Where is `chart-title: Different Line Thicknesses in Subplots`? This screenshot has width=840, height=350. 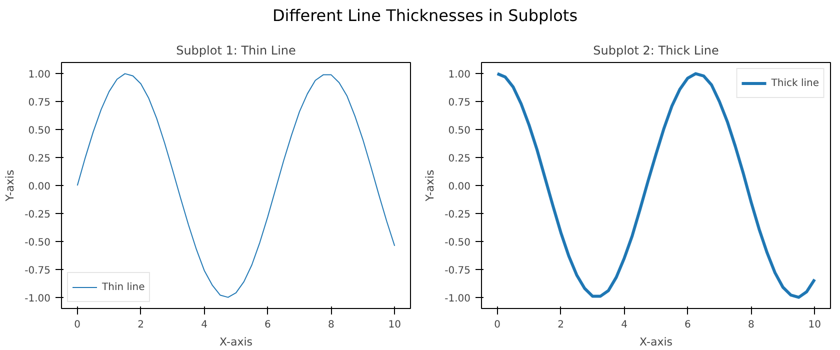 chart-title: Different Line Thicknesses in Subplots is located at coordinates (425, 16).